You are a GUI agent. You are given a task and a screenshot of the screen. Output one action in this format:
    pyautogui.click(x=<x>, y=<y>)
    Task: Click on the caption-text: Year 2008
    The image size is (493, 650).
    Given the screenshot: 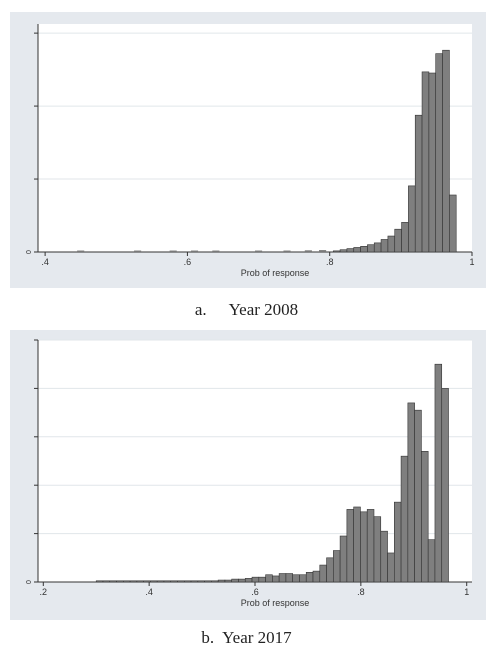 What is the action you would take?
    pyautogui.click(x=263, y=309)
    